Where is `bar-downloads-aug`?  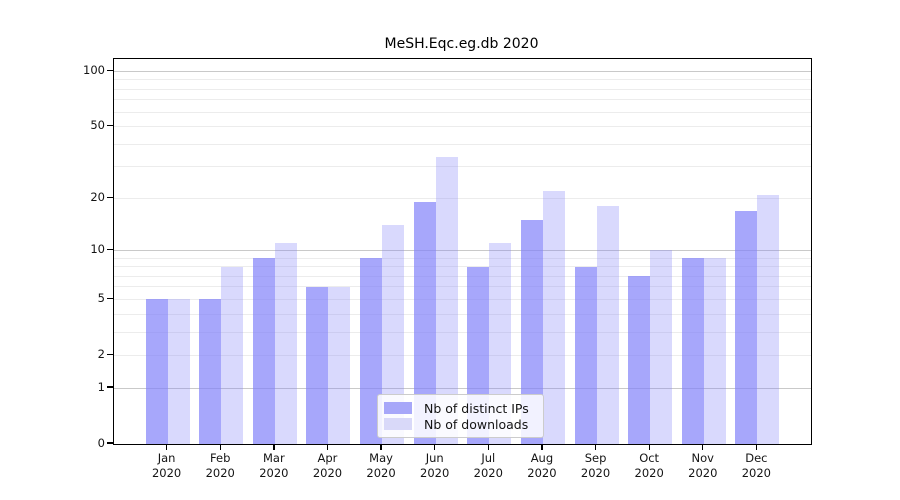
bar-downloads-aug is located at coordinates (553, 317).